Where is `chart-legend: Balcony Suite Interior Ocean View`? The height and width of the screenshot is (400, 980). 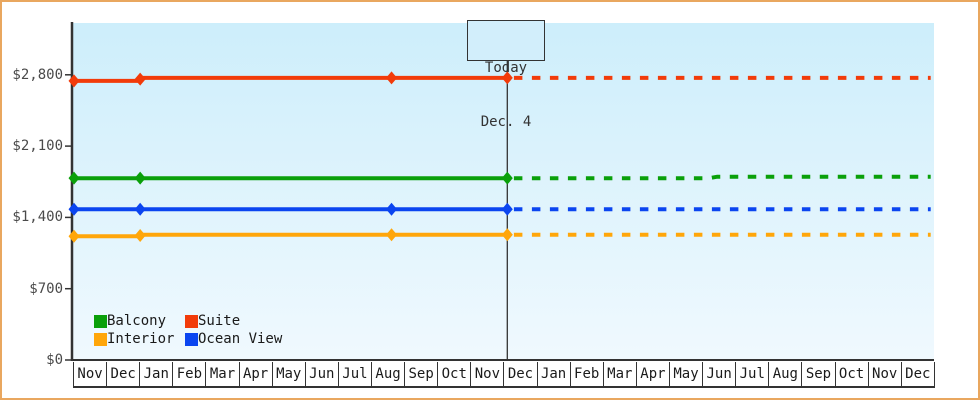 chart-legend: Balcony Suite Interior Ocean View is located at coordinates (188, 330).